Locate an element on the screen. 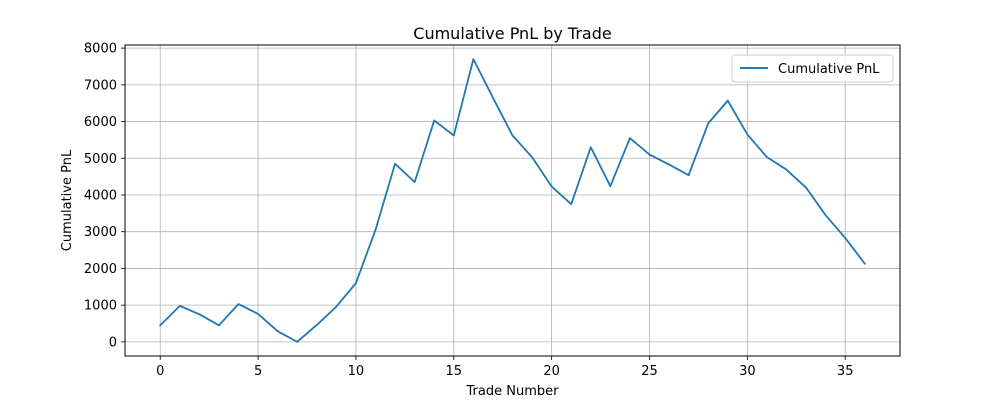  y-tick-label: 1000 is located at coordinates (100, 306).